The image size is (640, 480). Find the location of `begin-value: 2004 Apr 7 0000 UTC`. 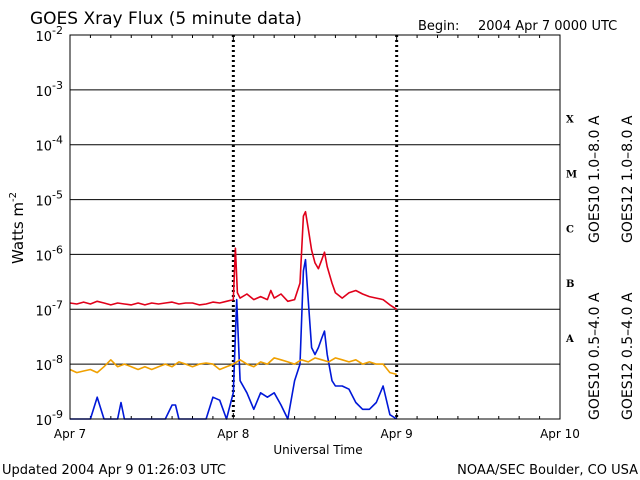

begin-value: 2004 Apr 7 0000 UTC is located at coordinates (547, 26).